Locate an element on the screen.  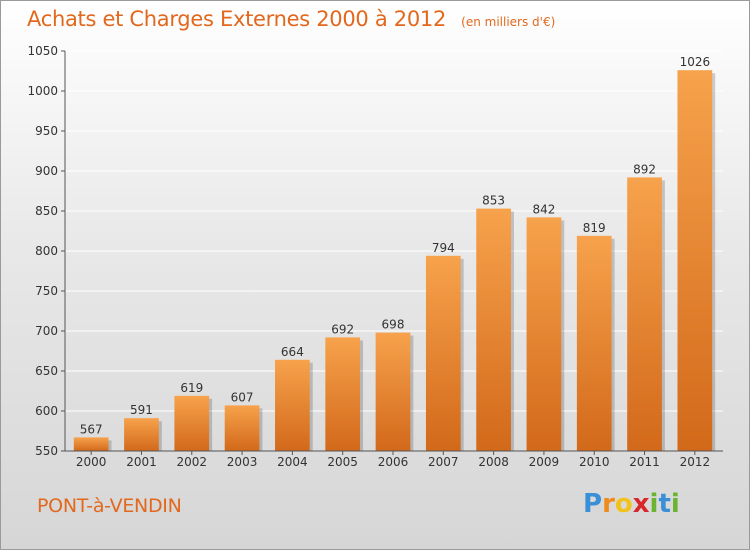
data-label: 698 is located at coordinates (393, 325).